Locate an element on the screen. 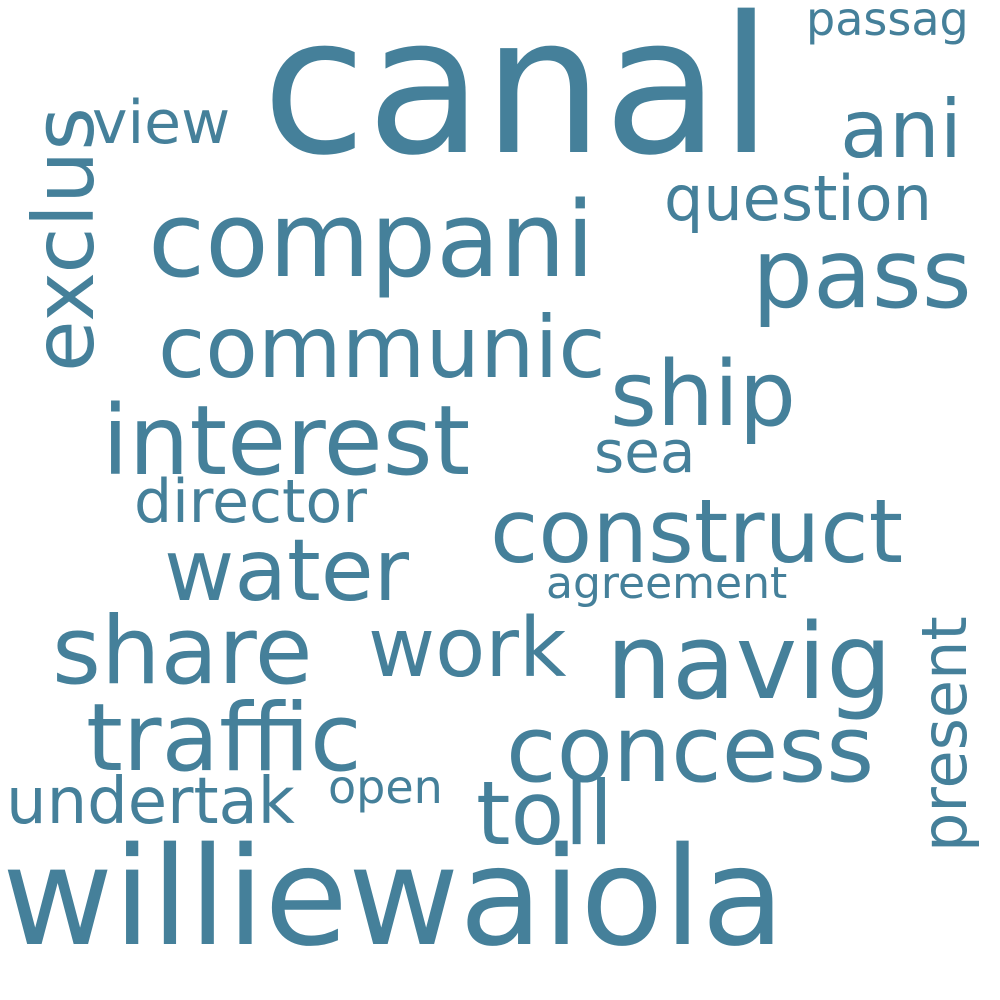  word-pass: pass is located at coordinates (862, 274).